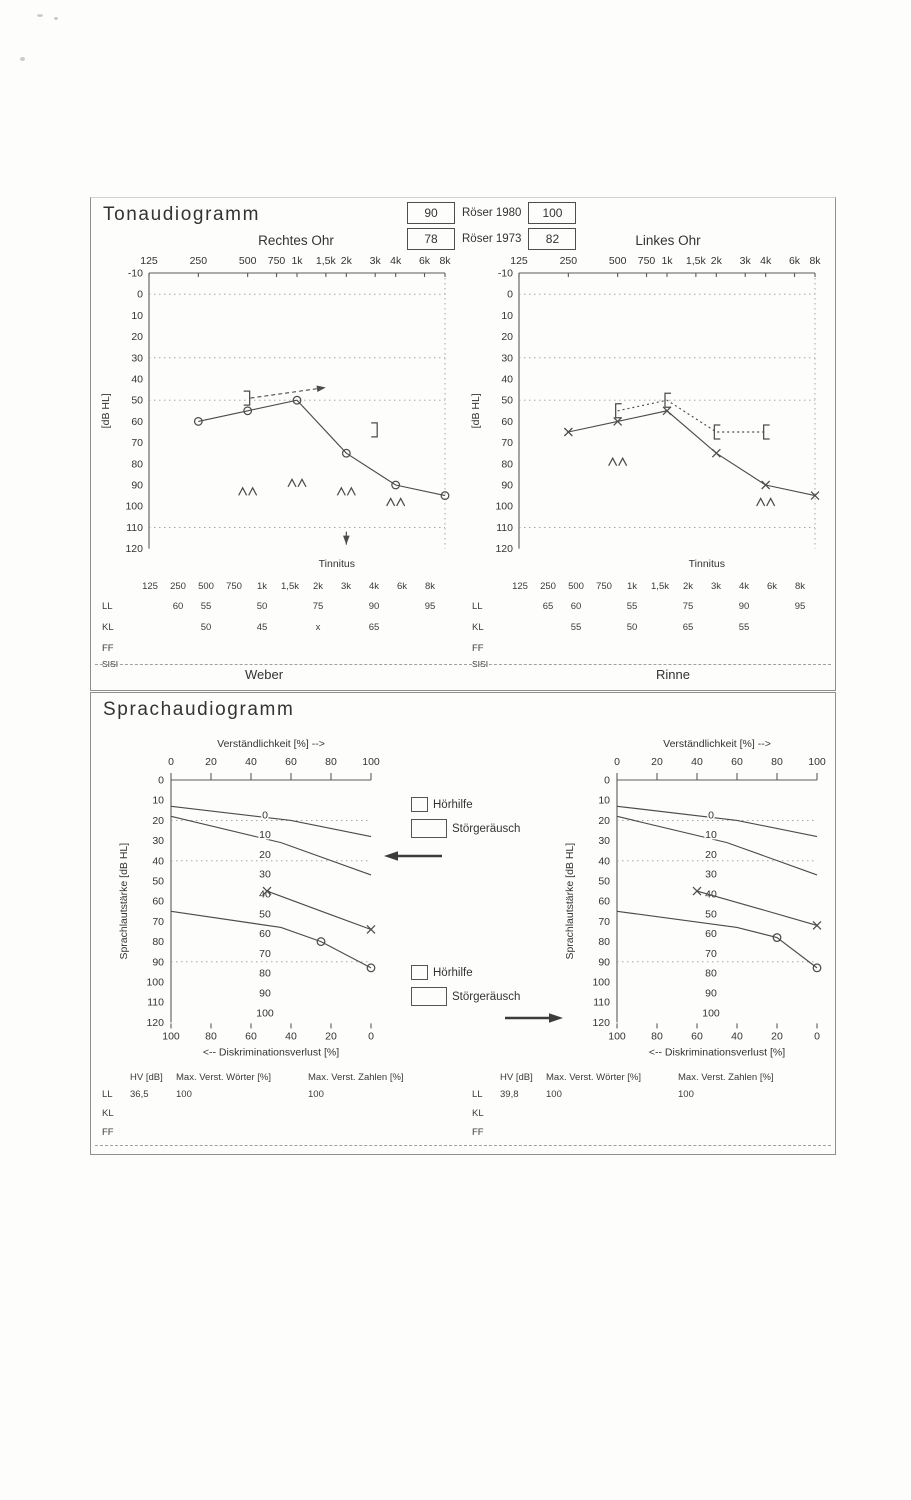 Image resolution: width=911 pixels, height=1500 pixels. I want to click on speech-value-cell, so click(242, 1132).